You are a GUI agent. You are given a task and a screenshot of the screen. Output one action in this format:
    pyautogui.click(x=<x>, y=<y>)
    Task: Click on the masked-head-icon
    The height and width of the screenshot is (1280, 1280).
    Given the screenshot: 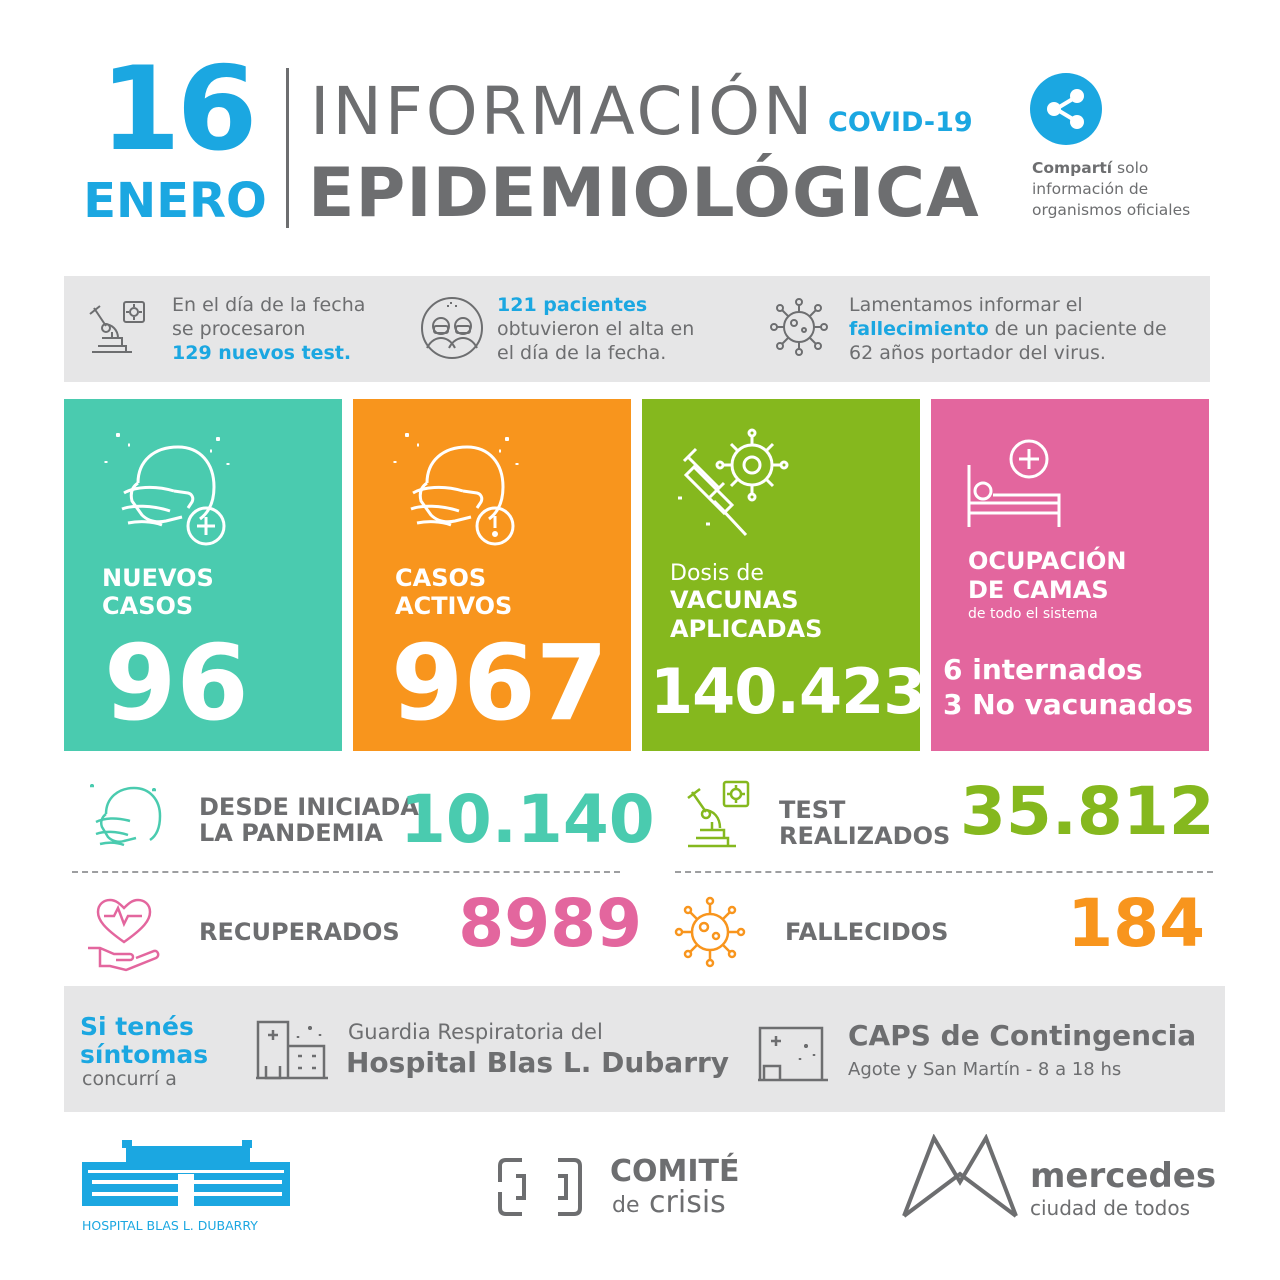 What is the action you would take?
    pyautogui.click(x=126, y=818)
    